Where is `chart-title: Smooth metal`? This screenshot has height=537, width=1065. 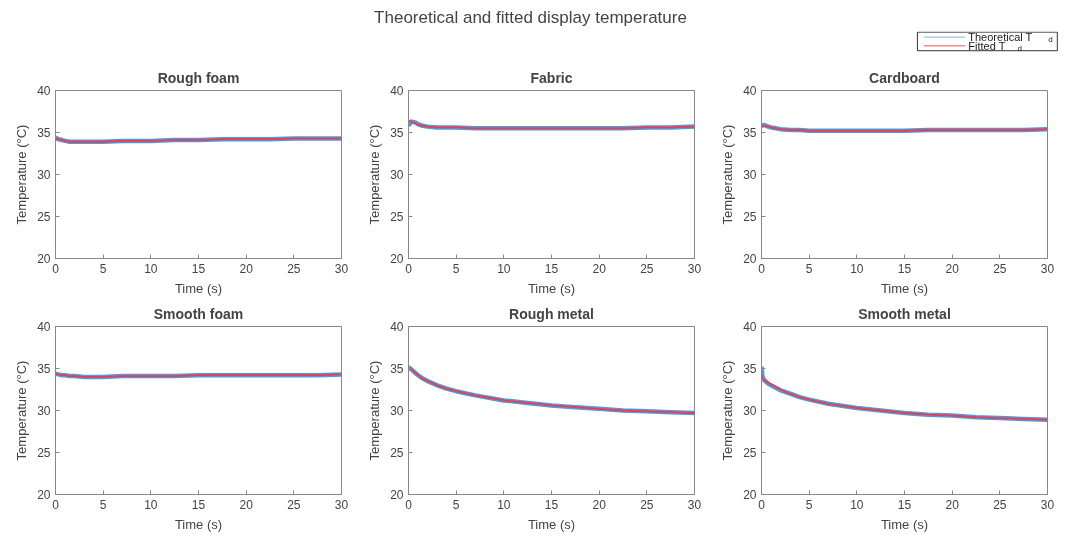
chart-title: Smooth metal is located at coordinates (904, 313).